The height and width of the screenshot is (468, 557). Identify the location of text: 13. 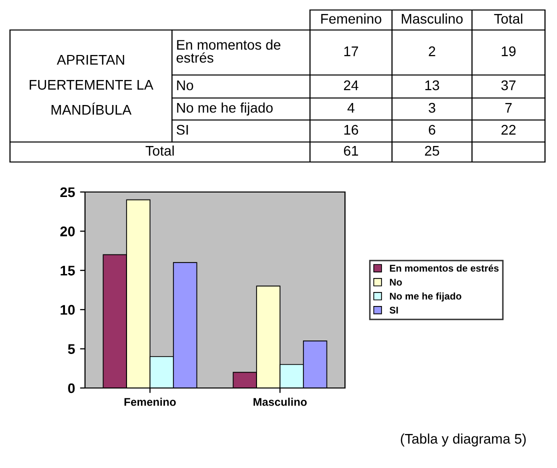
(432, 85).